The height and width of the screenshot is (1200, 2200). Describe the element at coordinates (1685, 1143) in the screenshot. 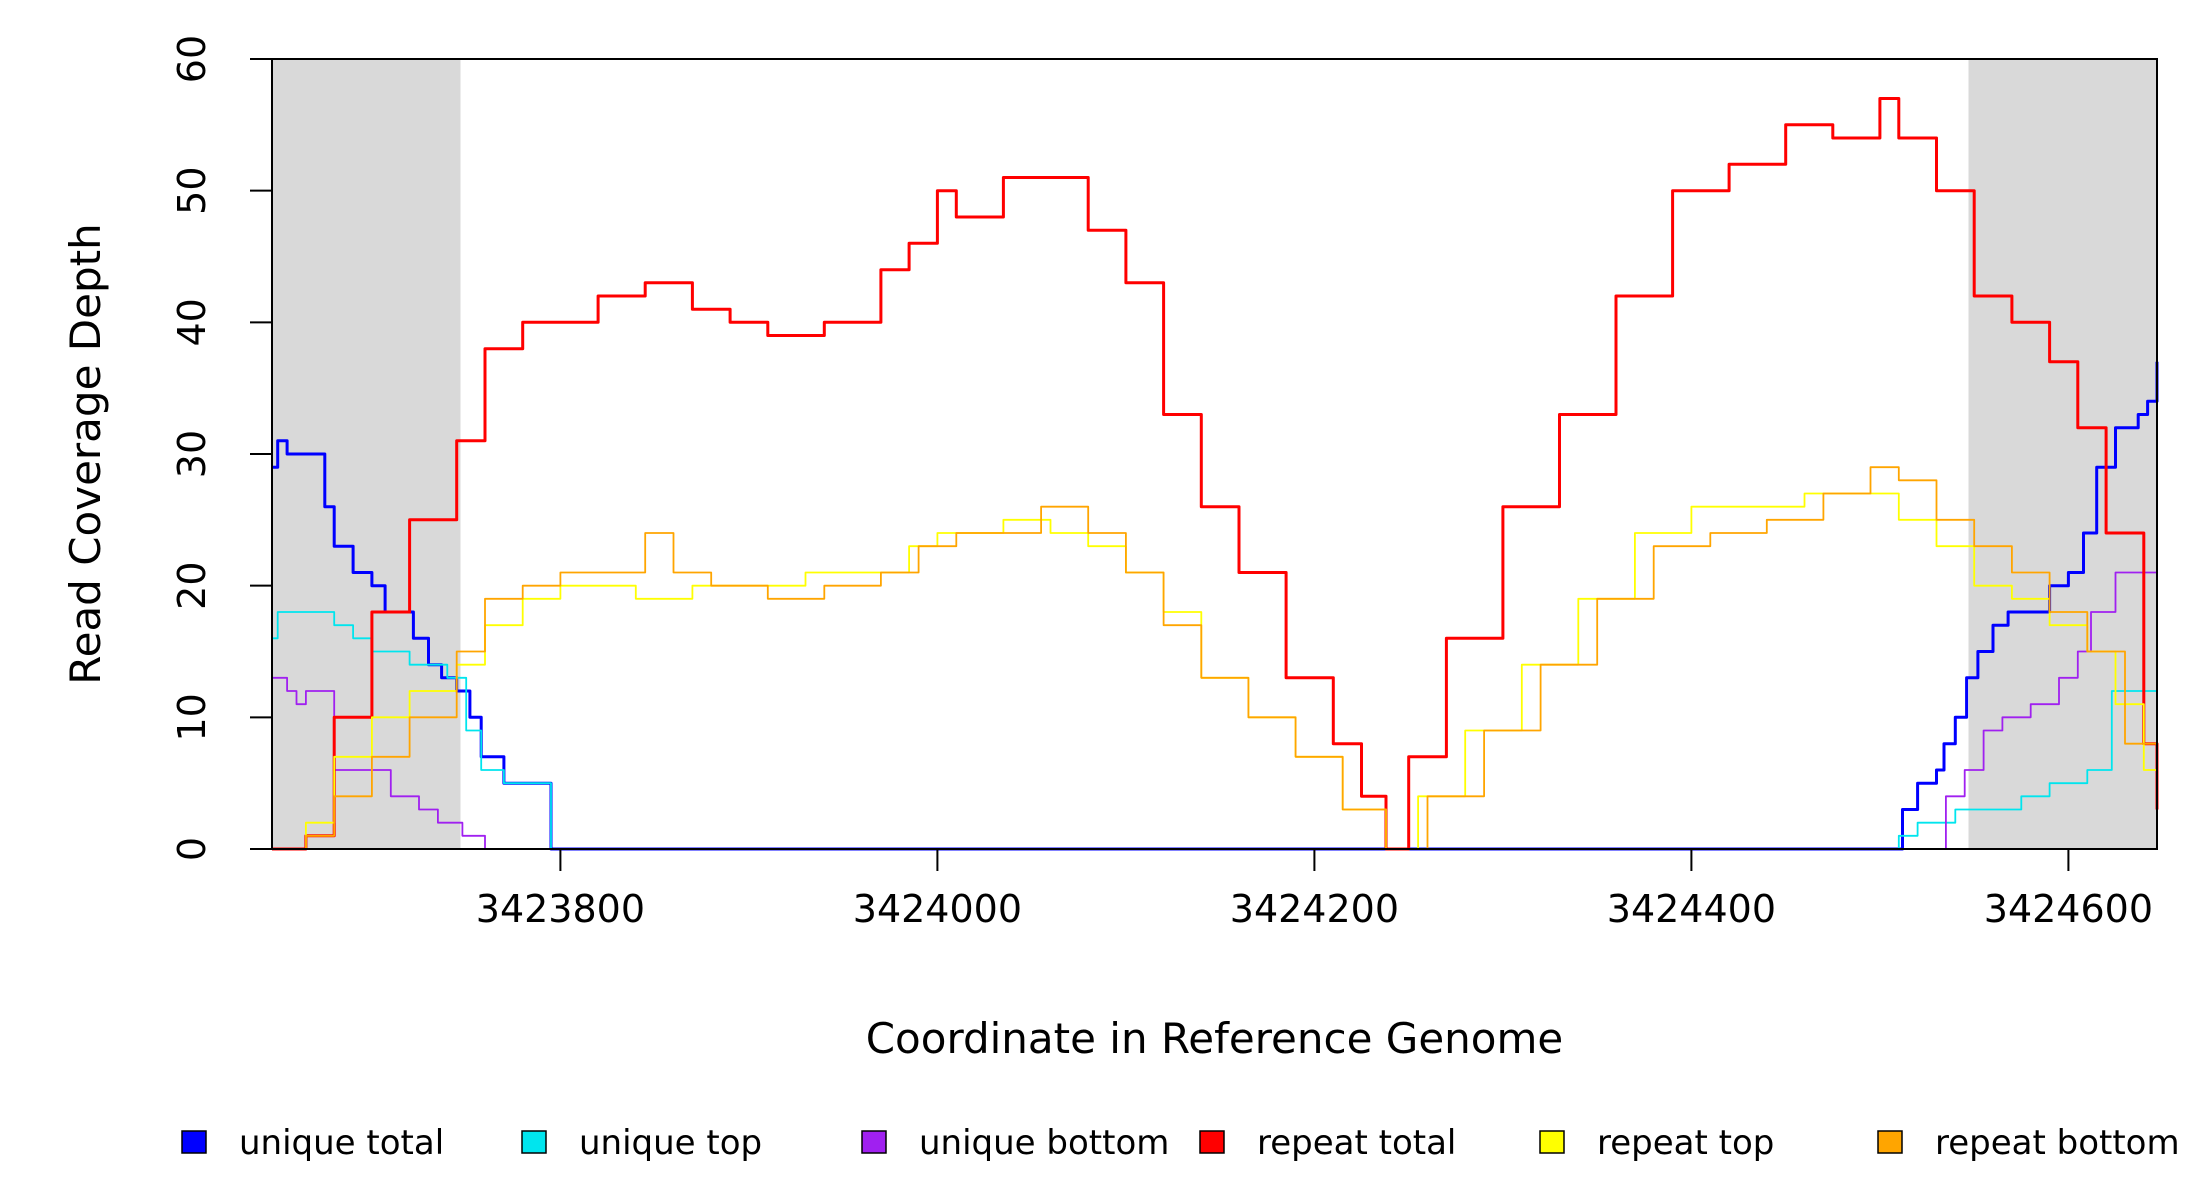

I see `legend-label: repeat top` at that location.